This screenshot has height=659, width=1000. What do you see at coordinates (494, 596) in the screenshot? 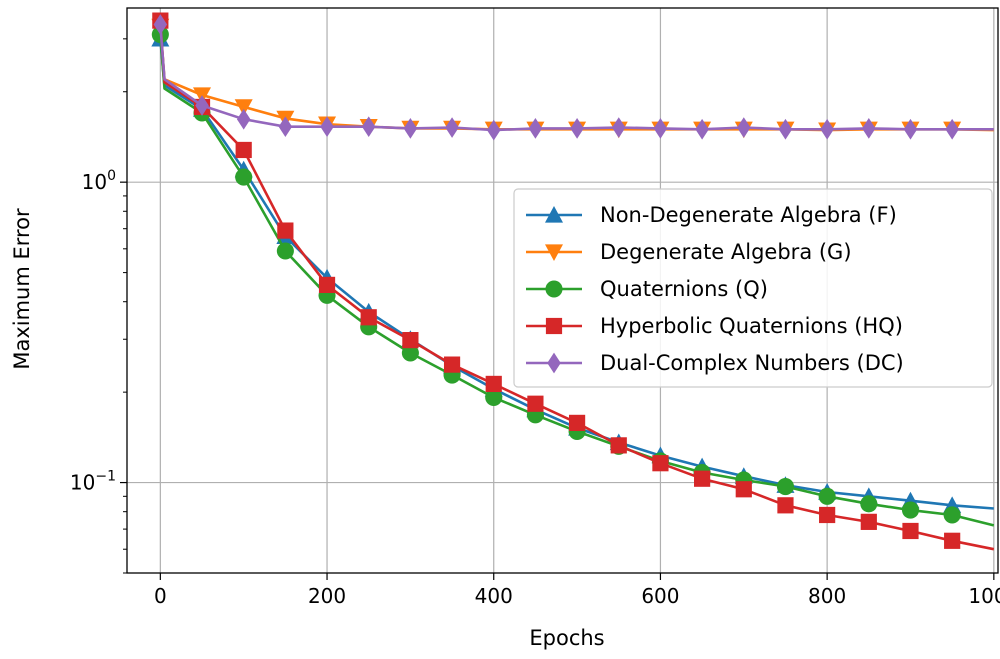
I see `x-tick-label: 400` at bounding box center [494, 596].